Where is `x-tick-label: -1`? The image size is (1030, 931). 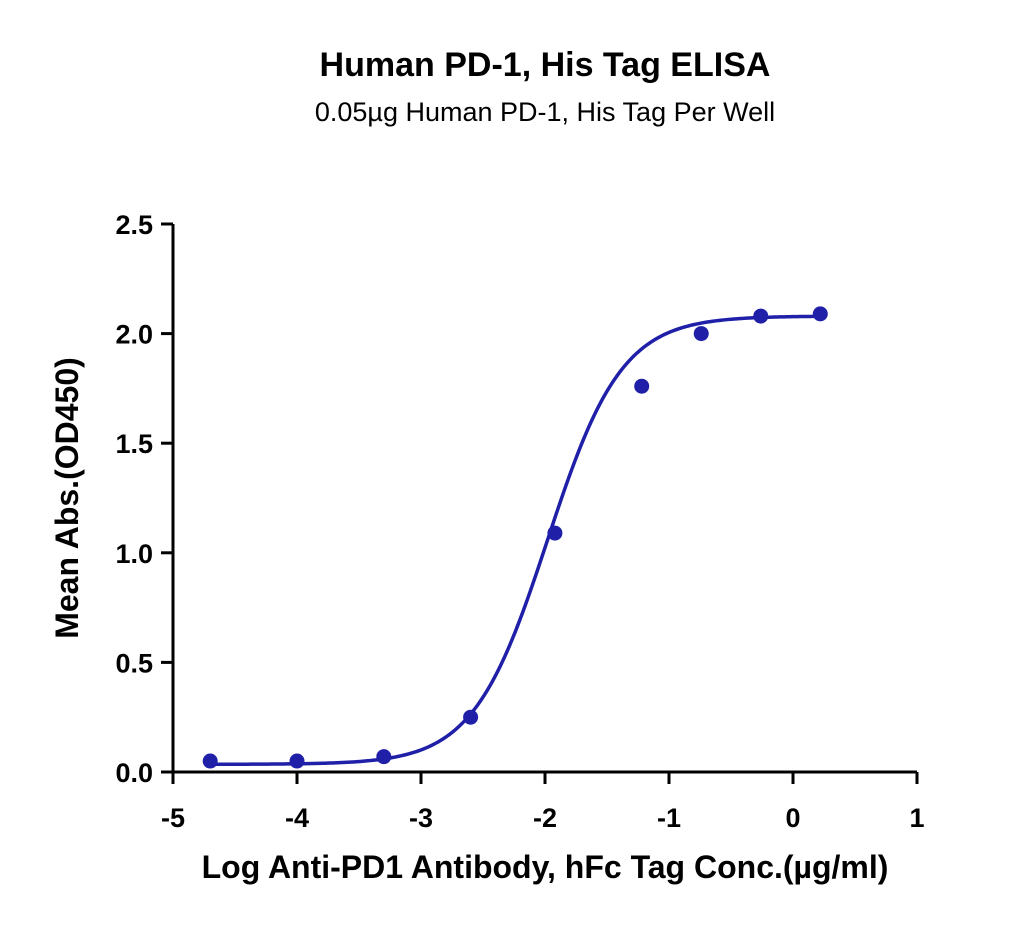 x-tick-label: -1 is located at coordinates (669, 818).